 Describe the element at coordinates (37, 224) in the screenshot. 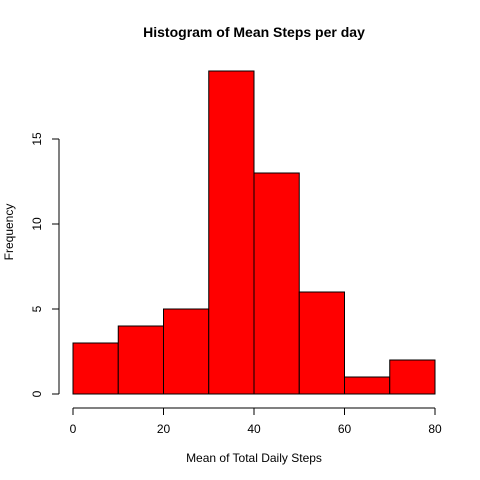

I see `y-tick-label: 10` at that location.